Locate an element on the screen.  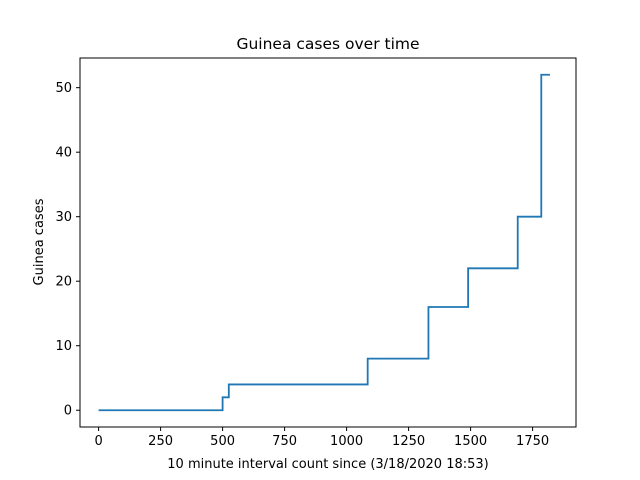
x-tick-label: 1000 is located at coordinates (346, 441).